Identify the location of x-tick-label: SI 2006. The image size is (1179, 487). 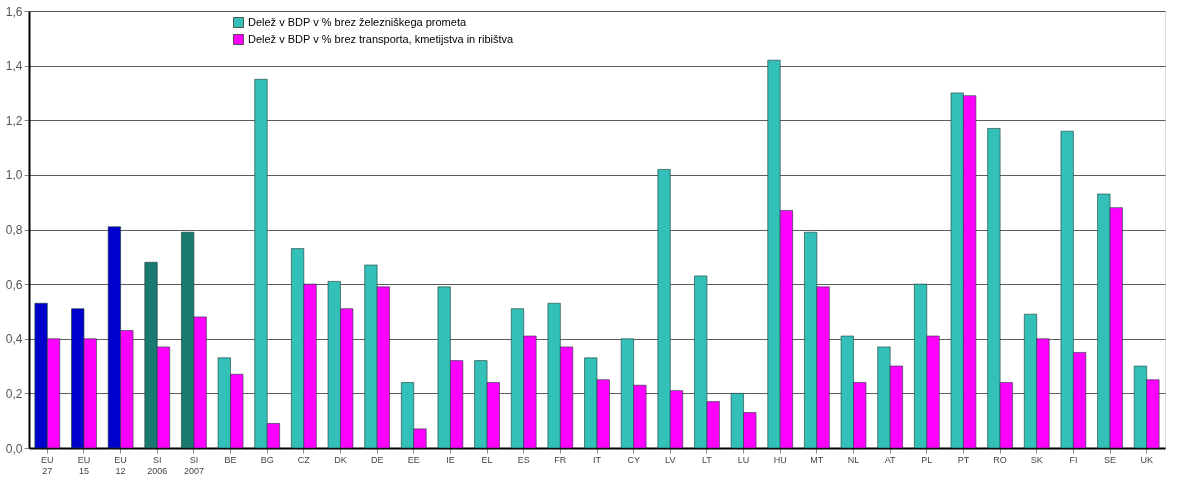
(157, 465).